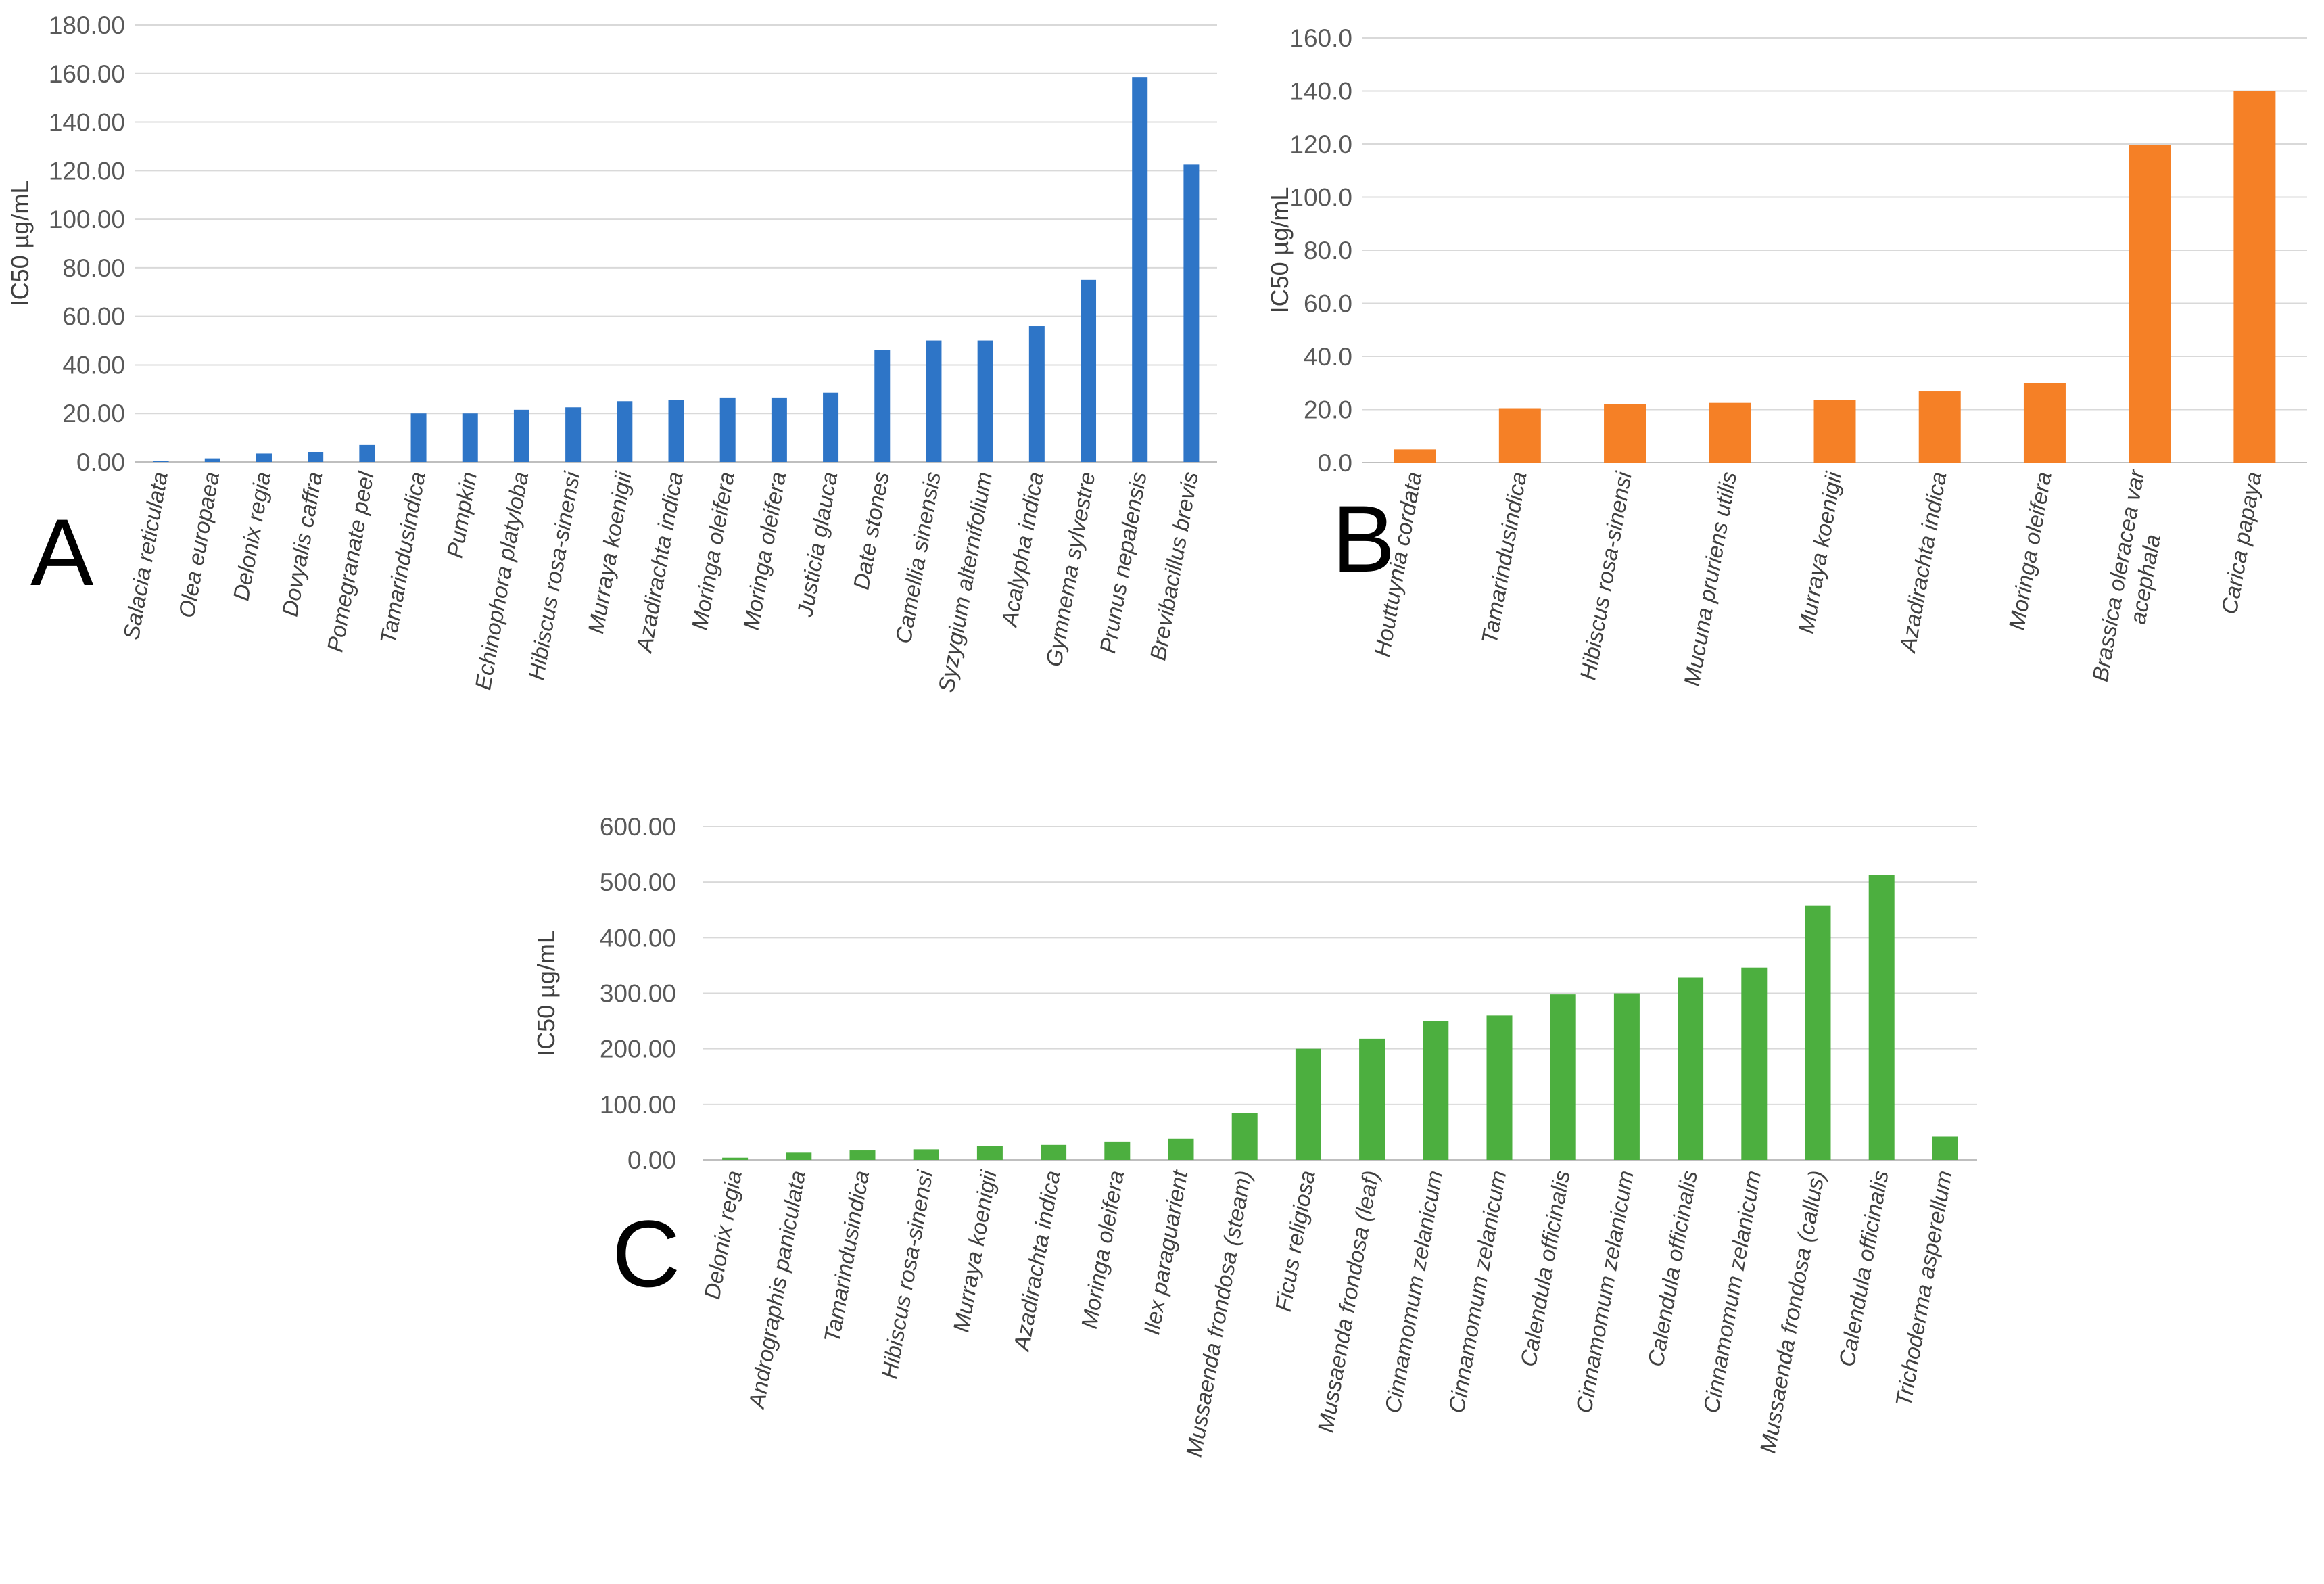 This screenshot has height=1584, width=2324. Describe the element at coordinates (546, 993) in the screenshot. I see `chart-c-y-axis-label: IC50 µg/mL` at that location.